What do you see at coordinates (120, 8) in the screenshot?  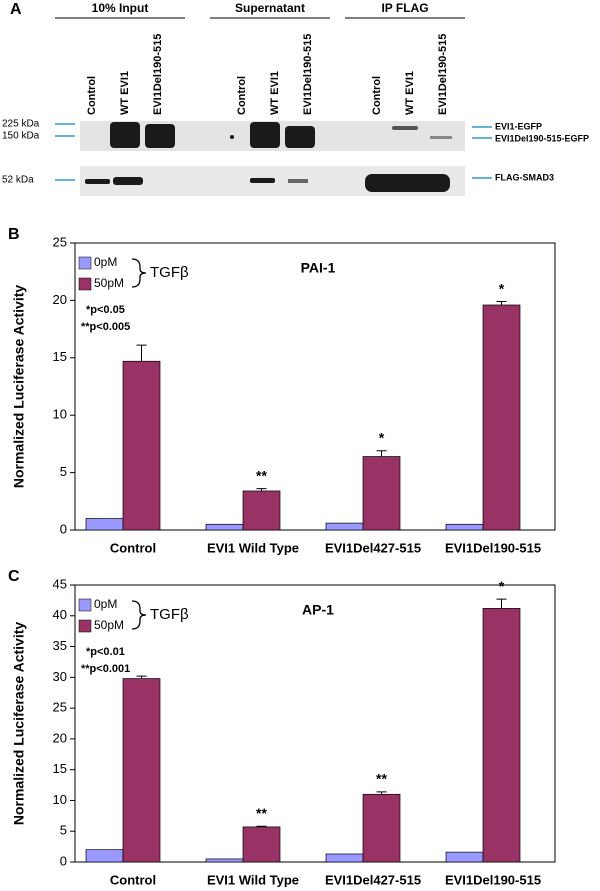 I see `group-label: 10% Input` at bounding box center [120, 8].